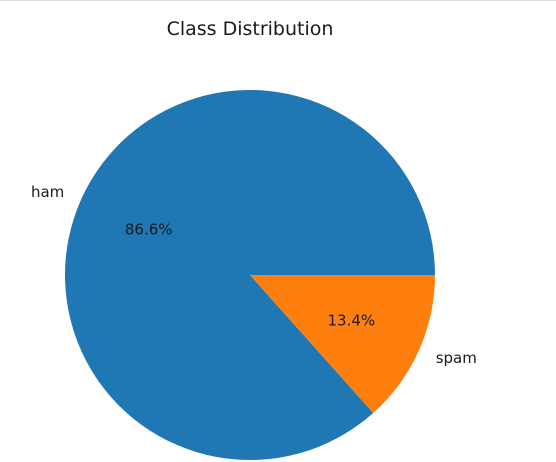 The height and width of the screenshot is (462, 556). What do you see at coordinates (342, 344) in the screenshot?
I see `pie-slice-spam` at bounding box center [342, 344].